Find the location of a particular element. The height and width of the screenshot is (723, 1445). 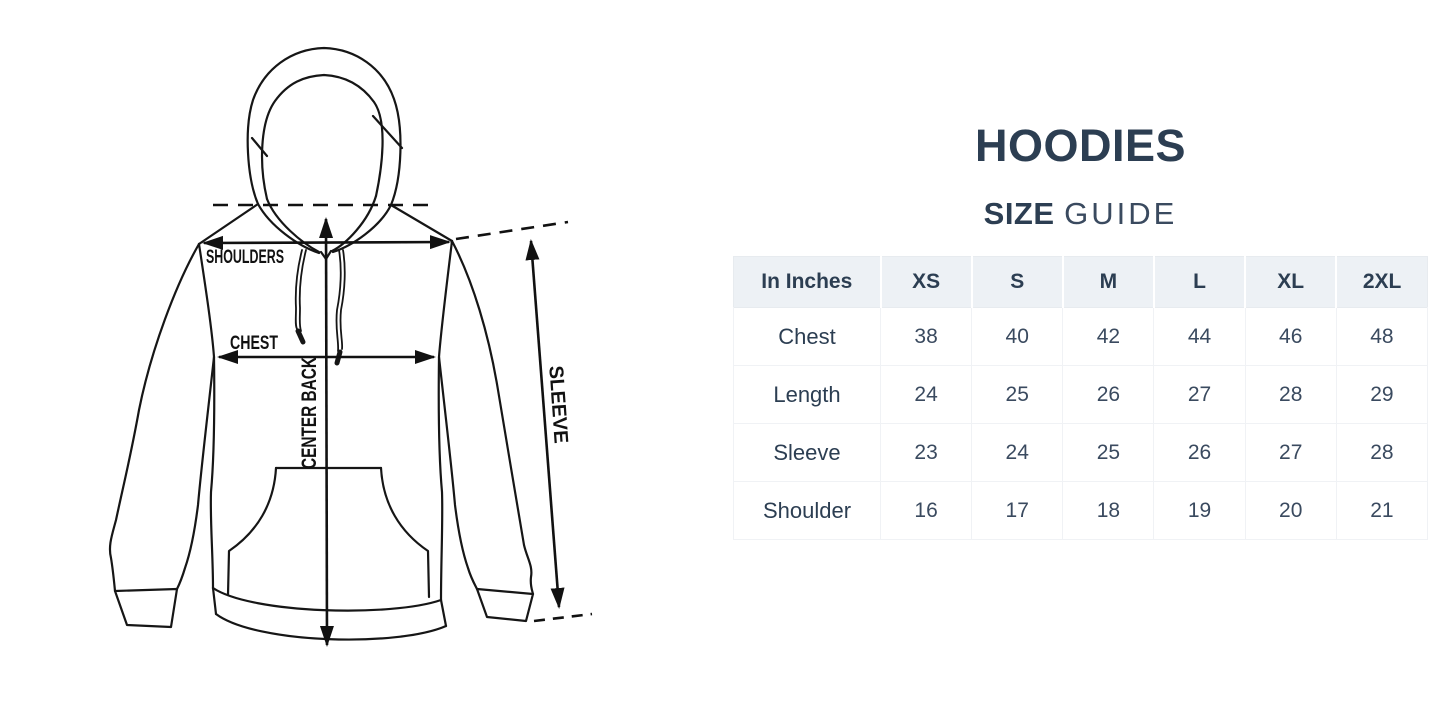

right-cuff is located at coordinates (505, 605).